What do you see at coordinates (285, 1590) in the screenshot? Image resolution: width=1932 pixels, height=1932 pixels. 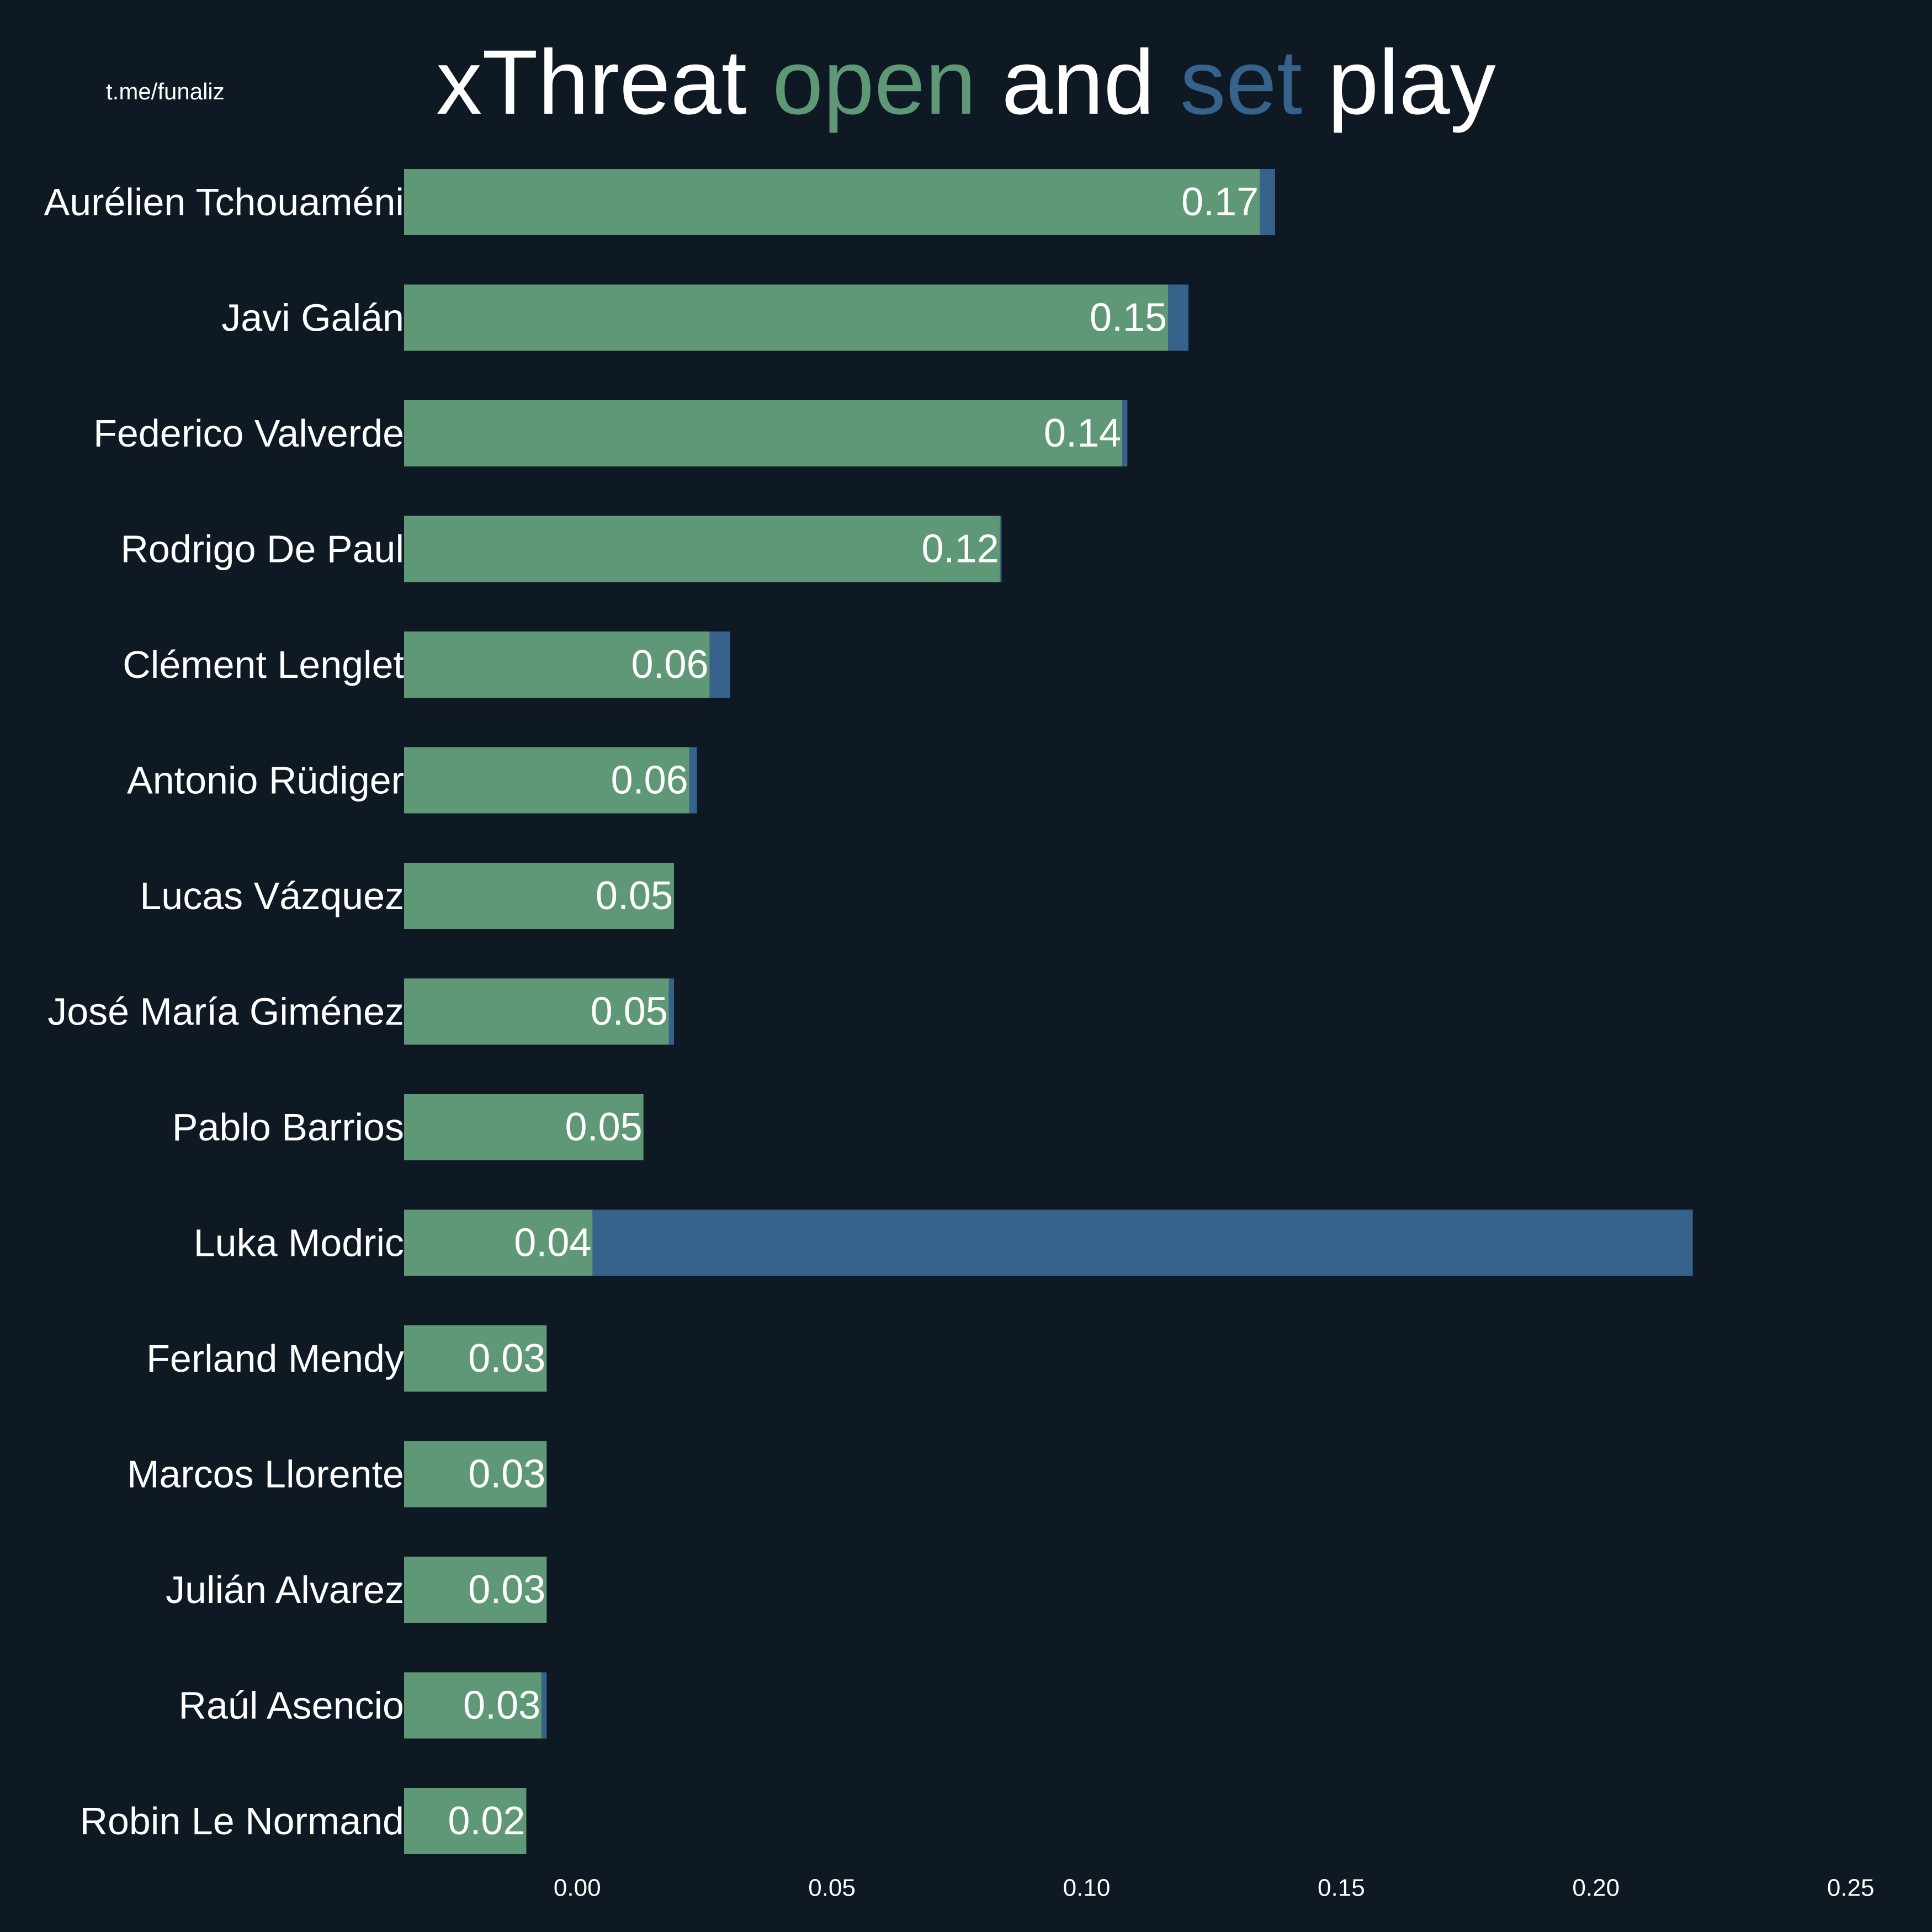 I see `category-label: Julián Alvarez` at bounding box center [285, 1590].